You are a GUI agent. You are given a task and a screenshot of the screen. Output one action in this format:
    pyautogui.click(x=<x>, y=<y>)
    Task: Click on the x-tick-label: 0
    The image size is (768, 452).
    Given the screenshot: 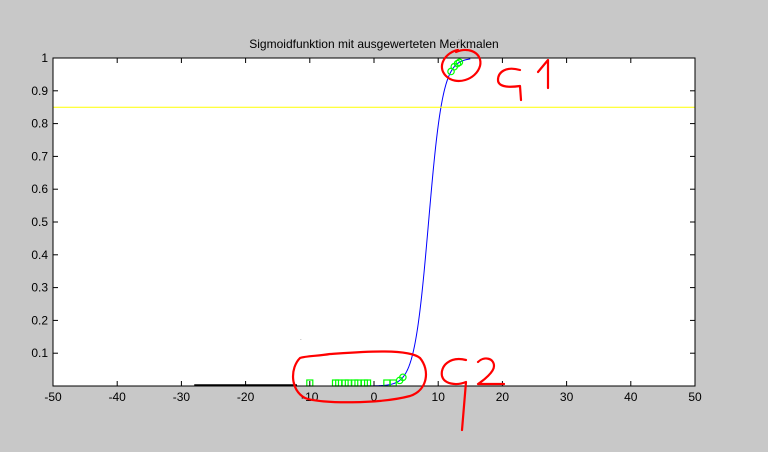 What is the action you would take?
    pyautogui.click(x=374, y=397)
    